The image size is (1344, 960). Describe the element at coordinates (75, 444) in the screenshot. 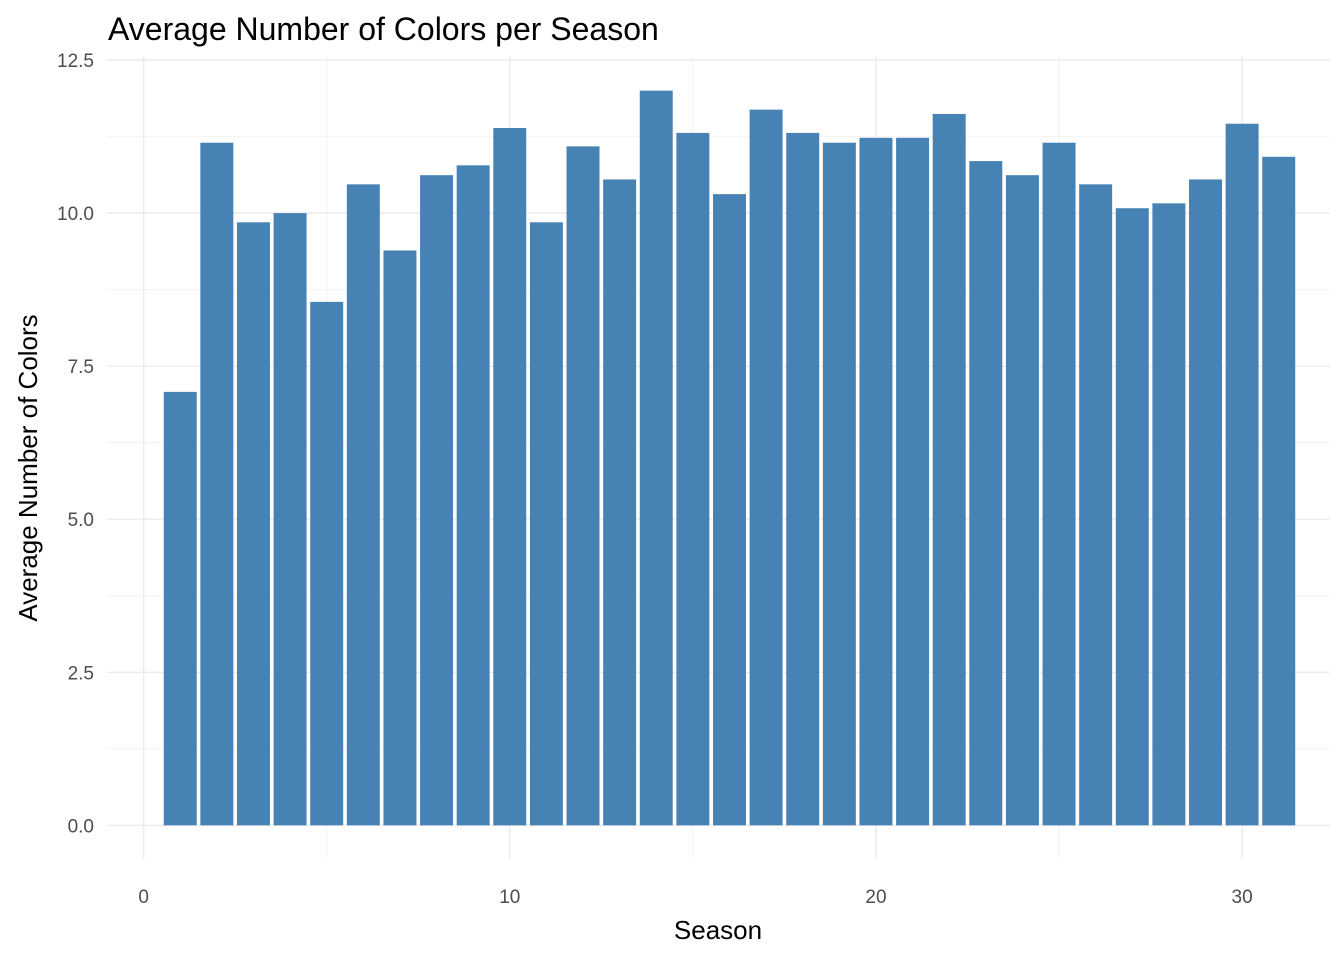

I see `y-axis-tick-labels: 0.0 2.5 5.0 7.5 10.0 12.5` at that location.